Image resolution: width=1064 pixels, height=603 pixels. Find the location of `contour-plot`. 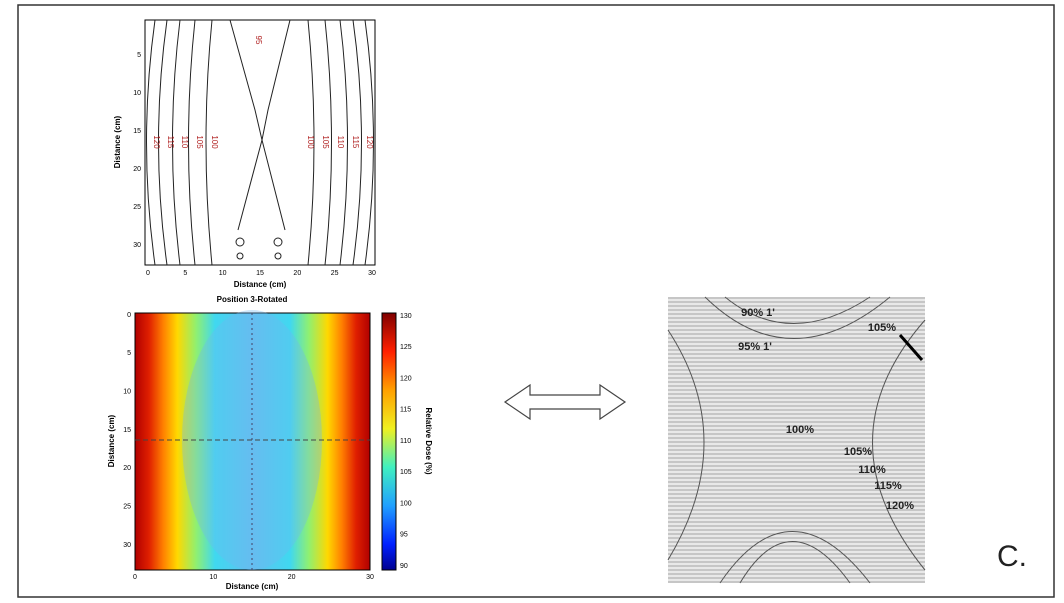

contour-plot is located at coordinates (260, 142).